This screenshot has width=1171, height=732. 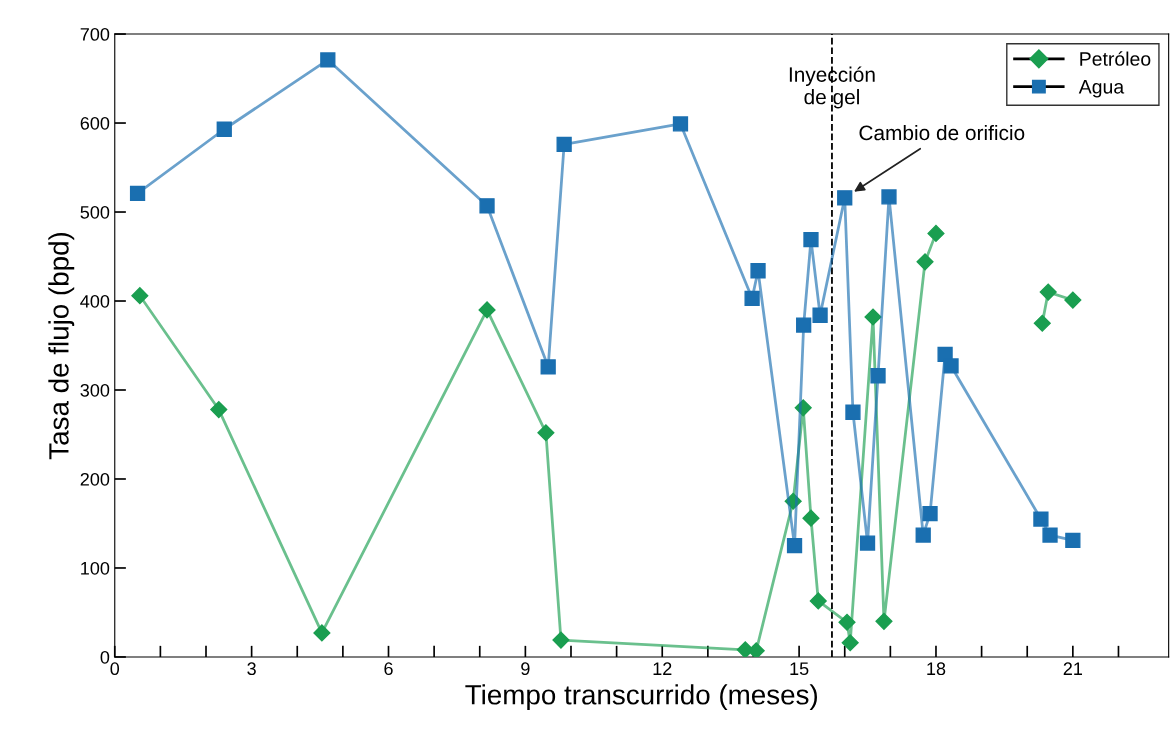 What do you see at coordinates (251, 669) in the screenshot?
I see `x-tick-label: 3` at bounding box center [251, 669].